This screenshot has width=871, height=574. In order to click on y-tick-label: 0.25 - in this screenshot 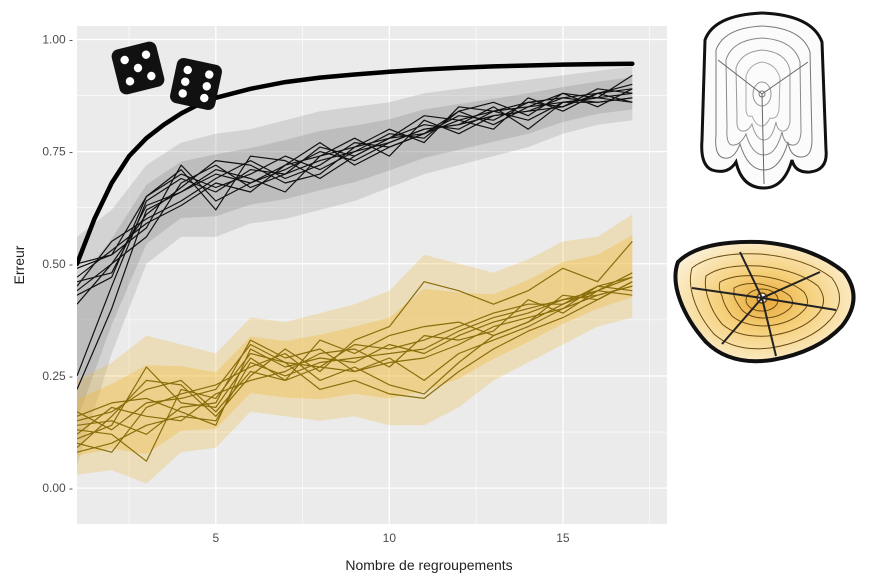, I will do `click(57, 376)`.